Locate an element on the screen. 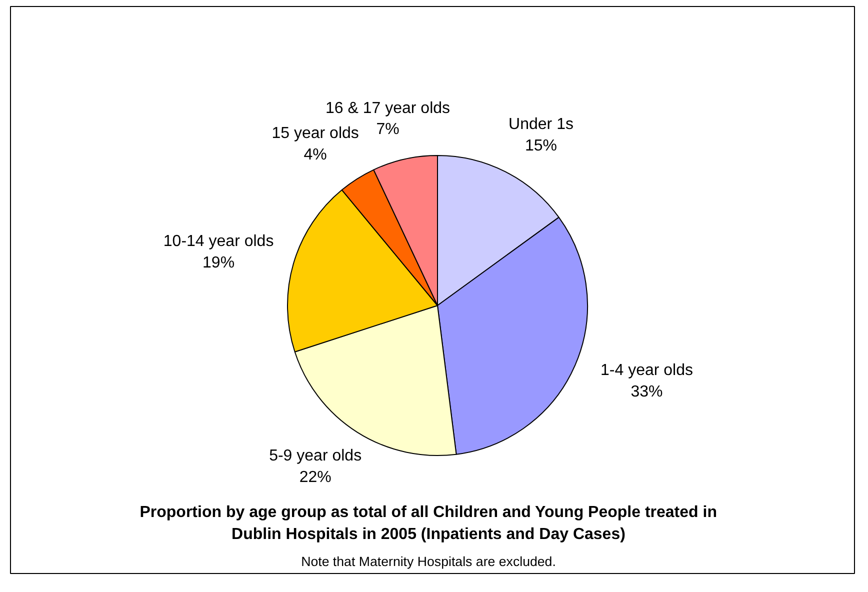 This screenshot has height=592, width=868. slice-label: Under 1s is located at coordinates (541, 125).